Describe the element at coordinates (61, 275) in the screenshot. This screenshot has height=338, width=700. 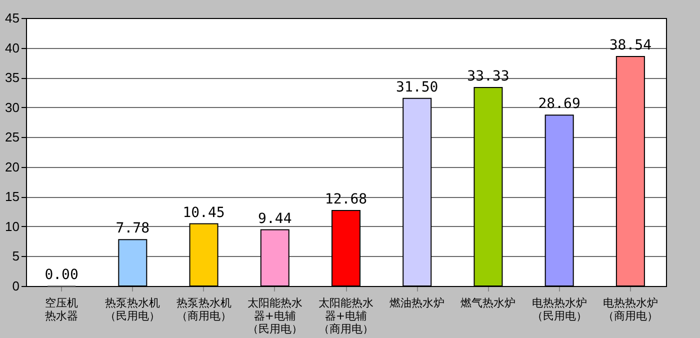
I see `data-label: 0.00` at that location.